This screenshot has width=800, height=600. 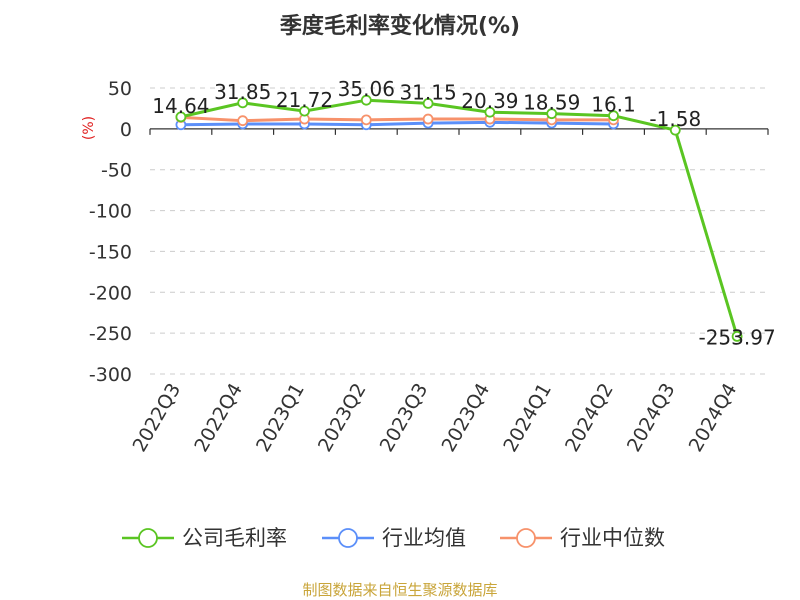 What do you see at coordinates (399, 590) in the screenshot?
I see `source-note: 制图数据来自恒生聚源数据库` at bounding box center [399, 590].